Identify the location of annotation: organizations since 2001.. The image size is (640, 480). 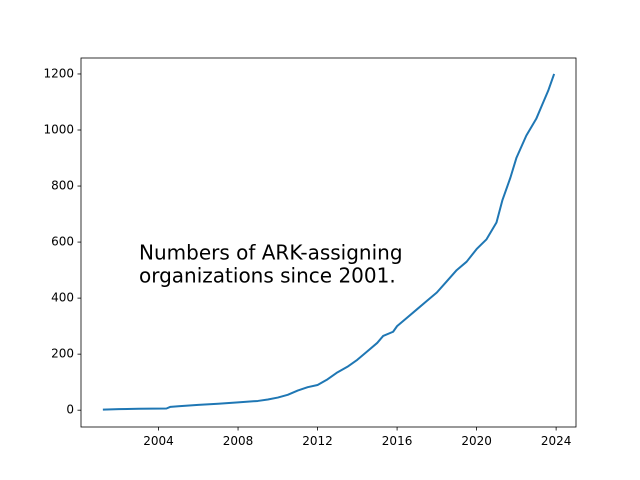
(267, 276).